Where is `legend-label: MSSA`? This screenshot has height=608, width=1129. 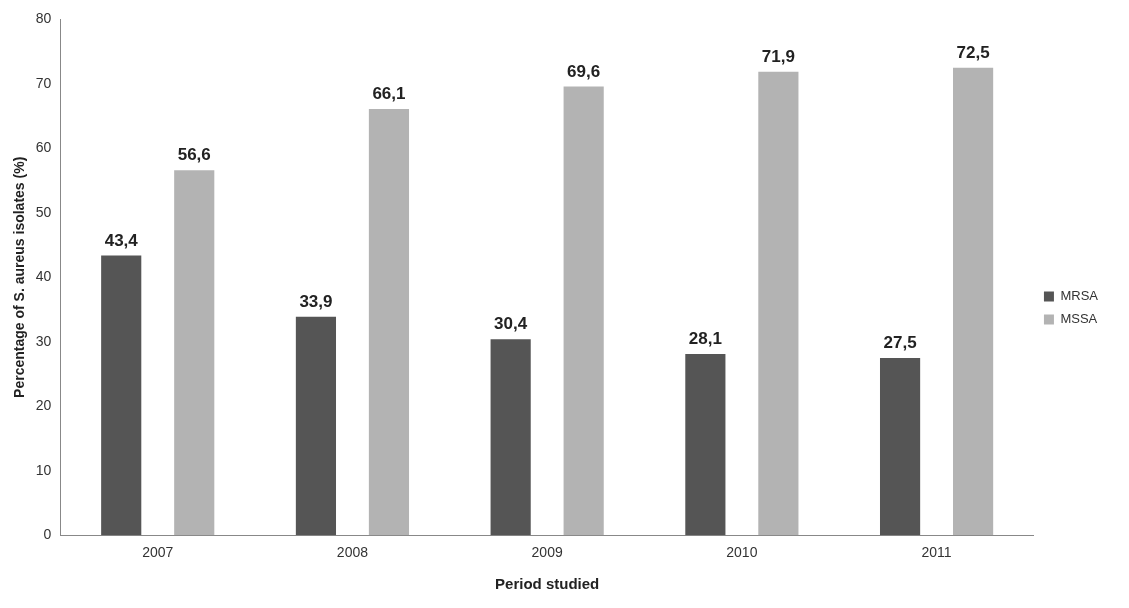 legend-label: MSSA is located at coordinates (1079, 319).